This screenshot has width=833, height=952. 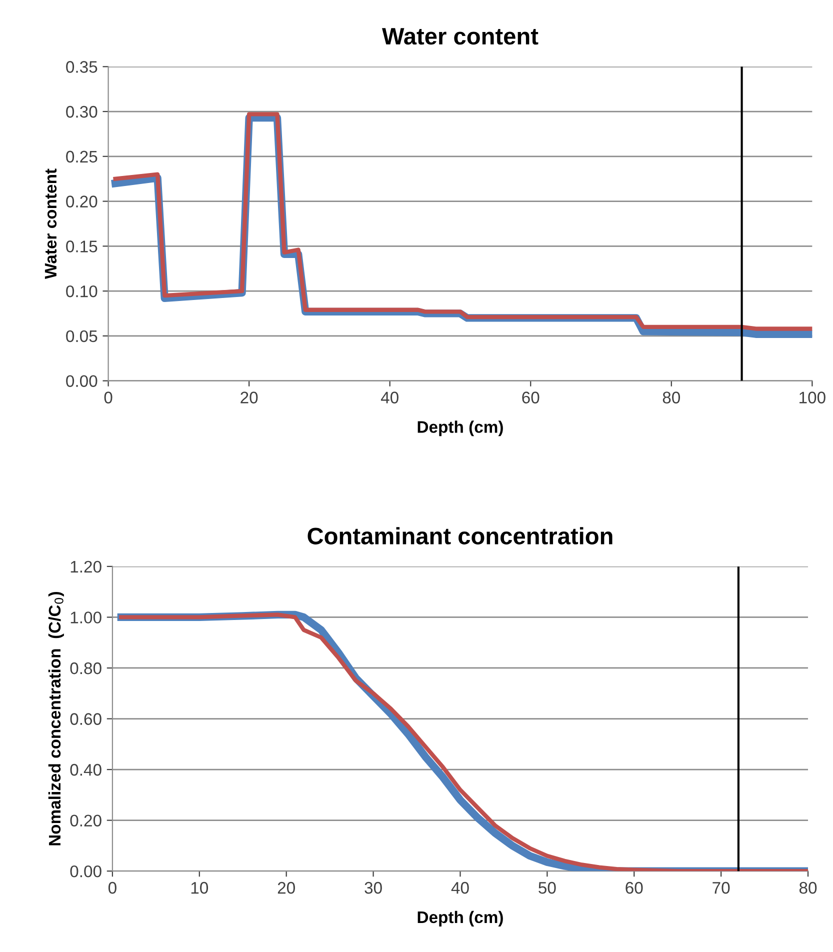 What do you see at coordinates (86, 668) in the screenshot?
I see `y-tick-label: 0.80` at bounding box center [86, 668].